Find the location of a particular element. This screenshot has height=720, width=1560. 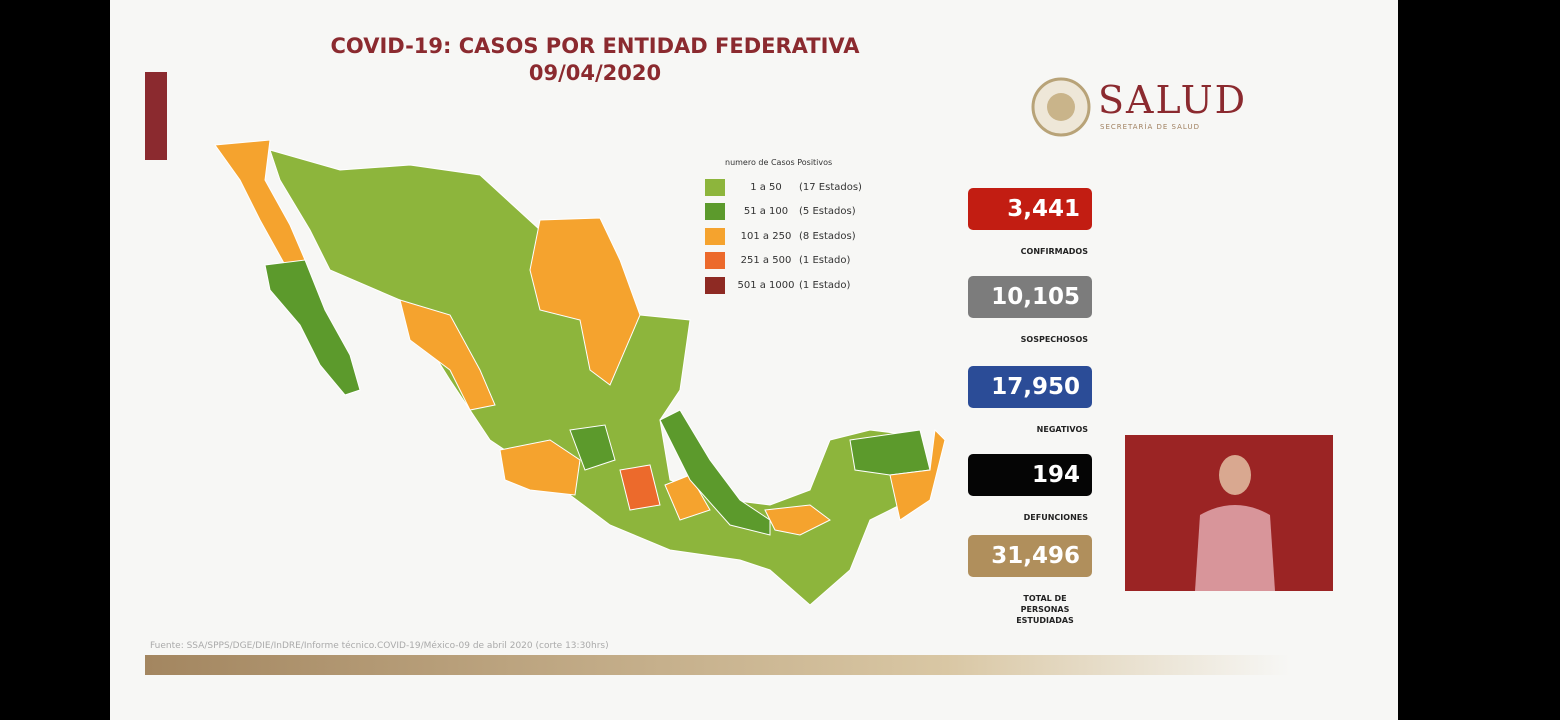

legend-item: 51 a 100 (5 Estados) is located at coordinates (783, 212).